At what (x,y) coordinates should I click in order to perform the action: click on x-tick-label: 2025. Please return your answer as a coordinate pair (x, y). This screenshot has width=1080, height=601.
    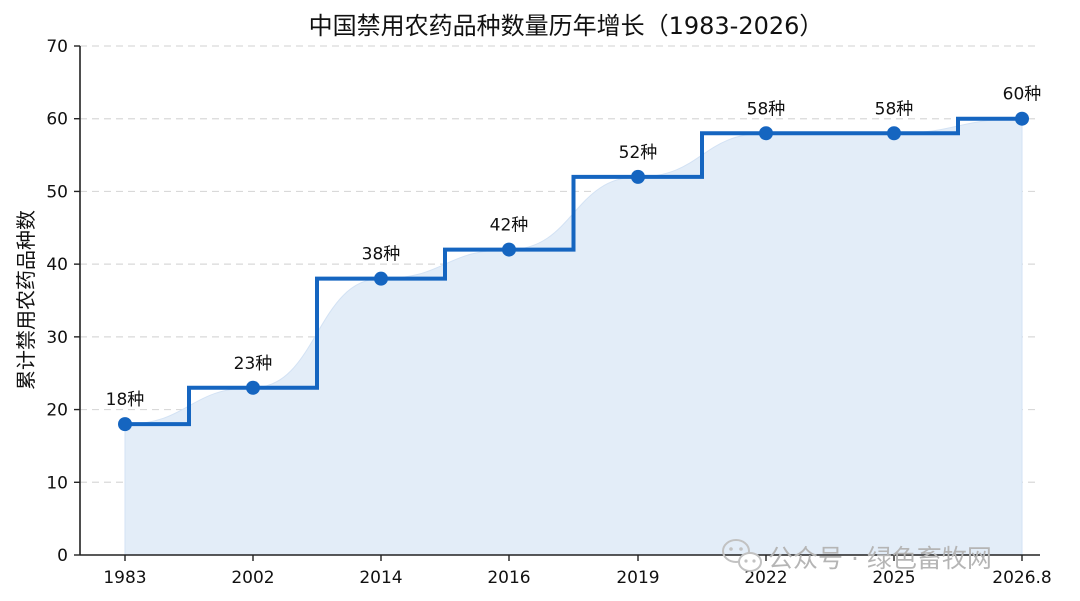
    Looking at the image, I should click on (893, 578).